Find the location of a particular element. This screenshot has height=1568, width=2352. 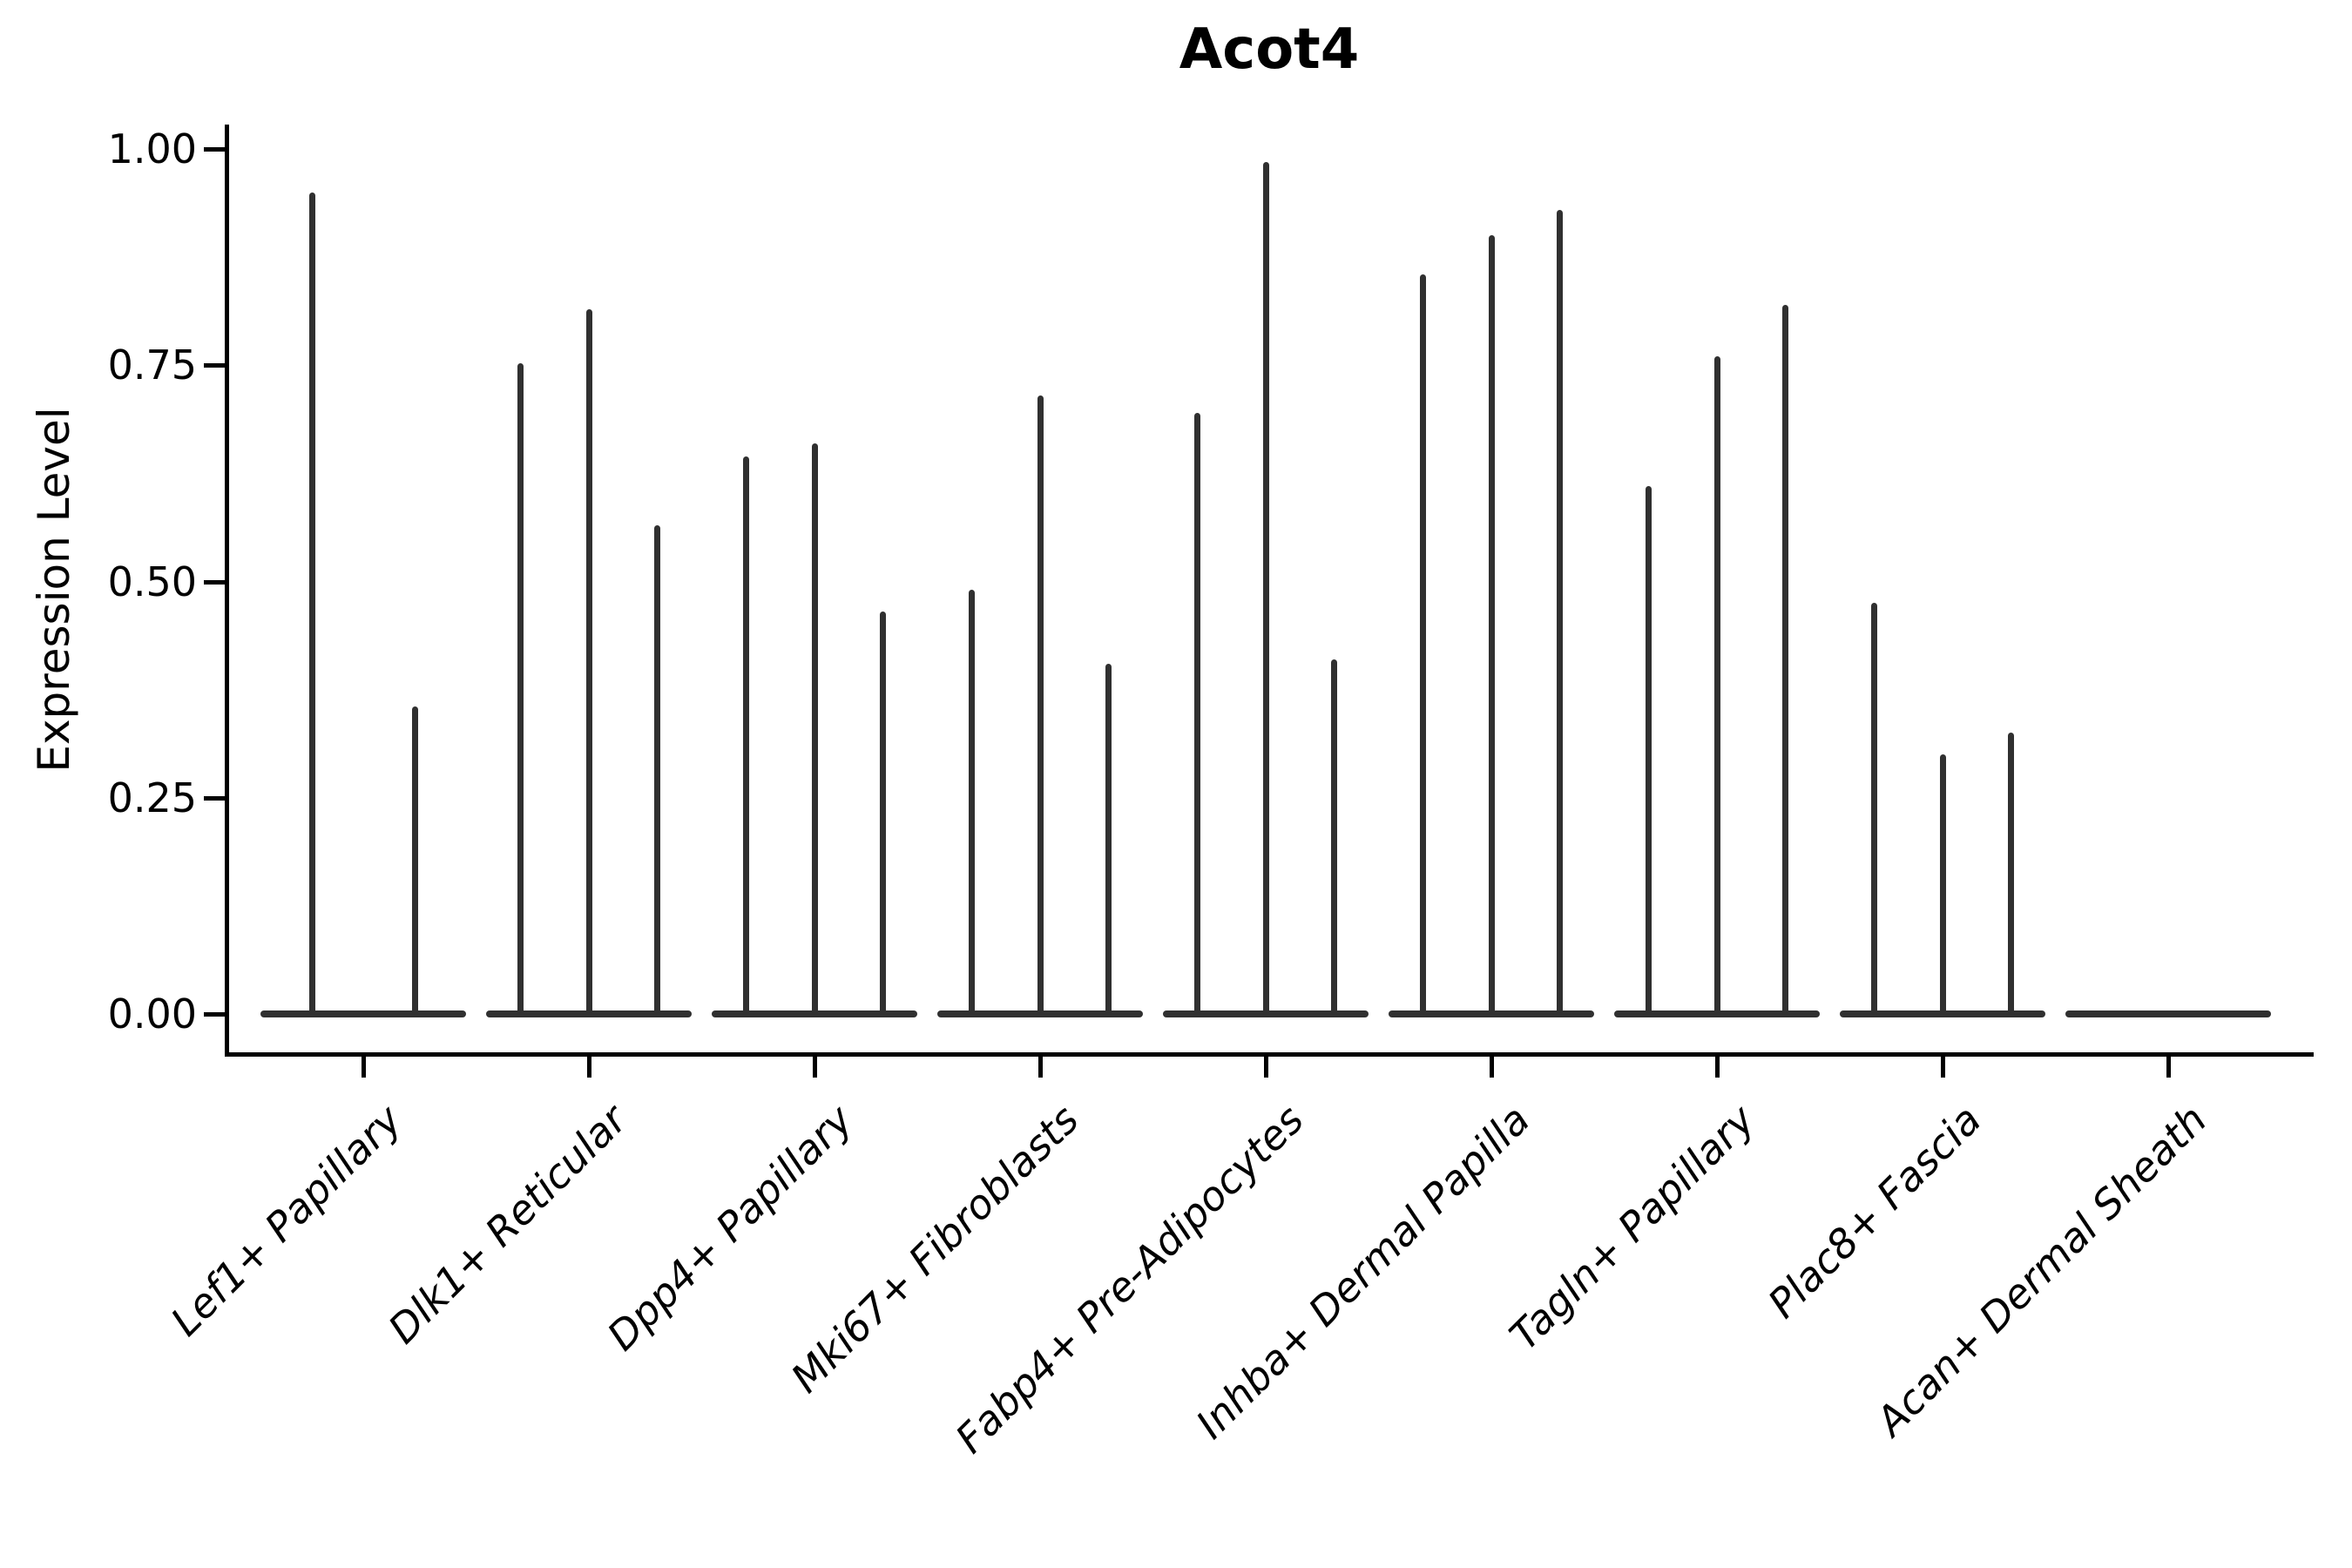

x-tick-label: Lef1+ Papillary is located at coordinates (286, 1221).